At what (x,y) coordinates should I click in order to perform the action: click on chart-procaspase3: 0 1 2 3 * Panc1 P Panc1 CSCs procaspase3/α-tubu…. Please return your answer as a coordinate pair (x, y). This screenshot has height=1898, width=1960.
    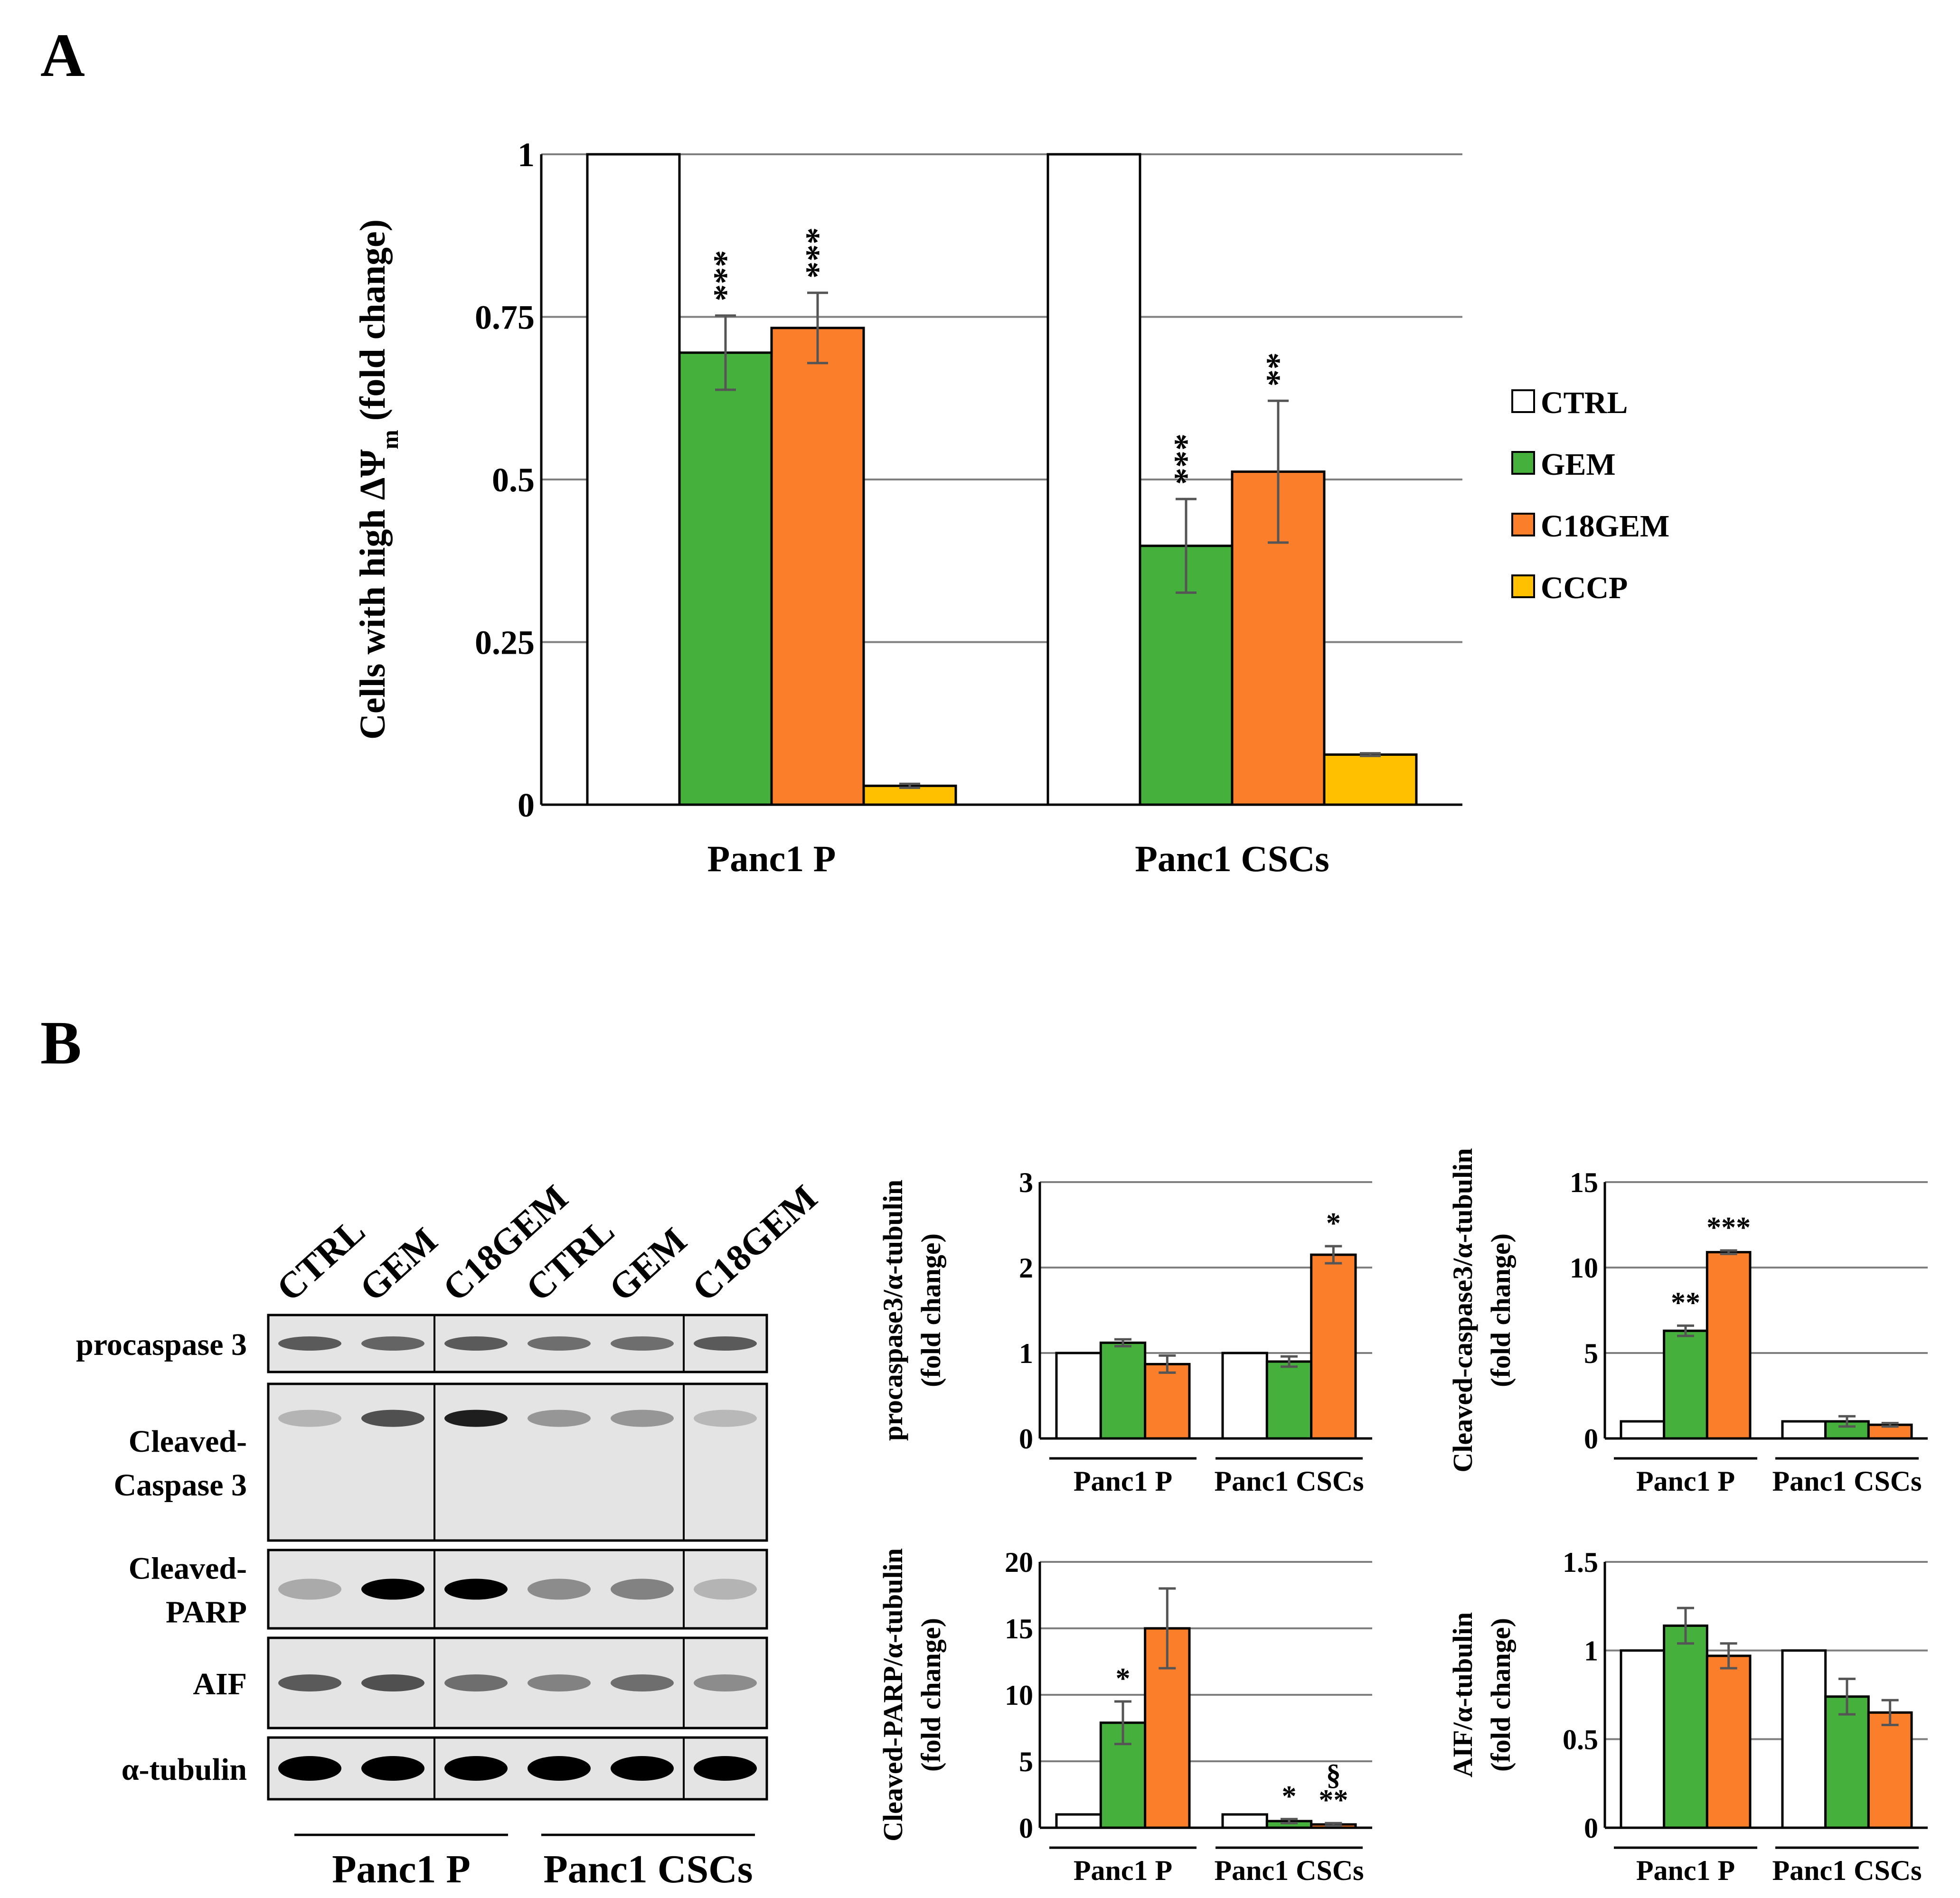
    Looking at the image, I should click on (1124, 1332).